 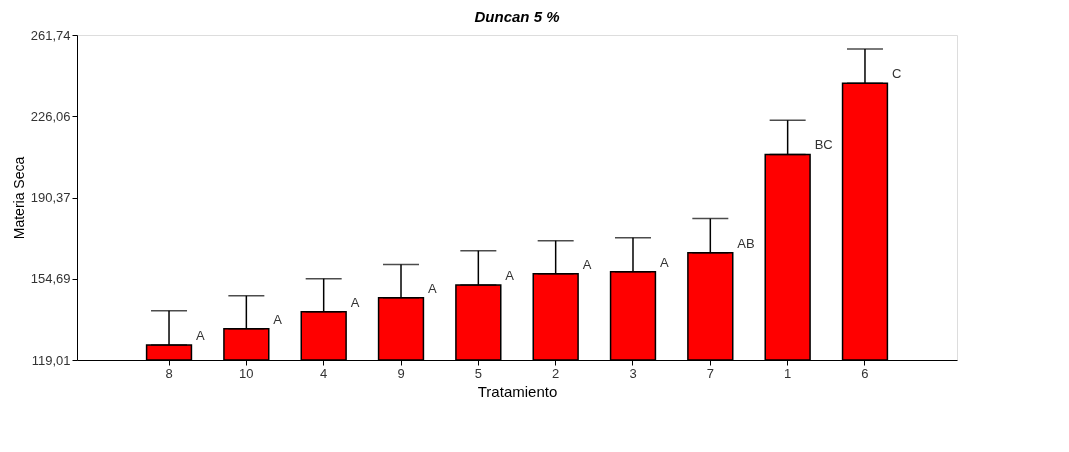 I want to click on x-tick-label: 7, so click(x=710, y=373).